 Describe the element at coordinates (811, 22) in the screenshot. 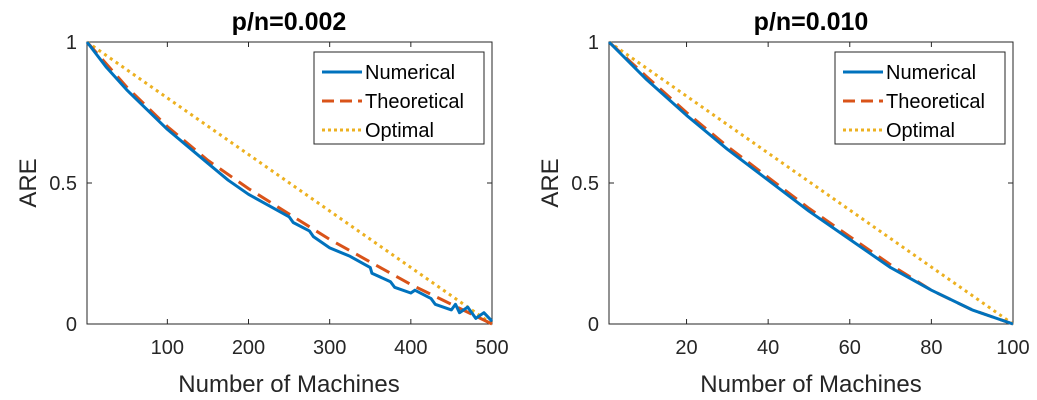

I see `chart-title-2: p/n=0.010` at that location.